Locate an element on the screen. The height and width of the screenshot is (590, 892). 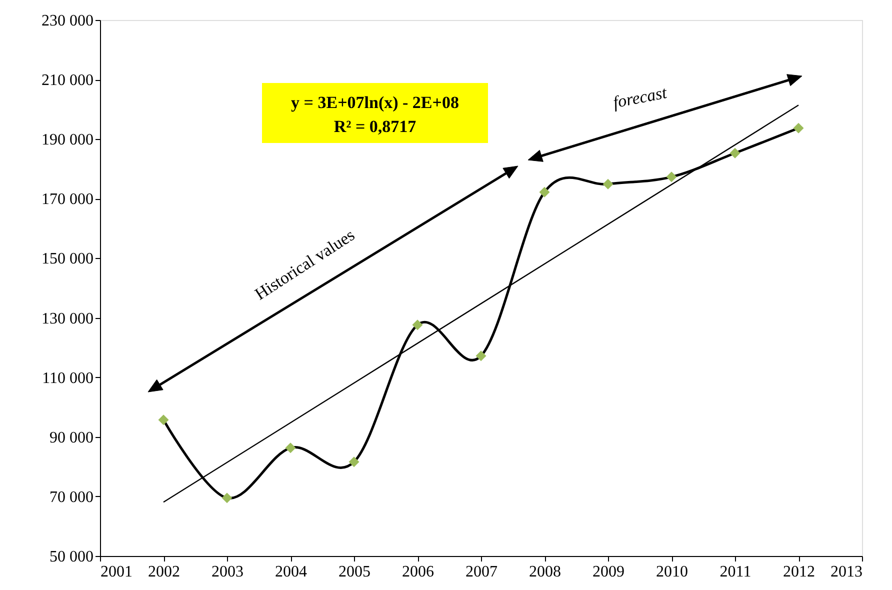
y-tick-label: 130 000 is located at coordinates (68, 319).